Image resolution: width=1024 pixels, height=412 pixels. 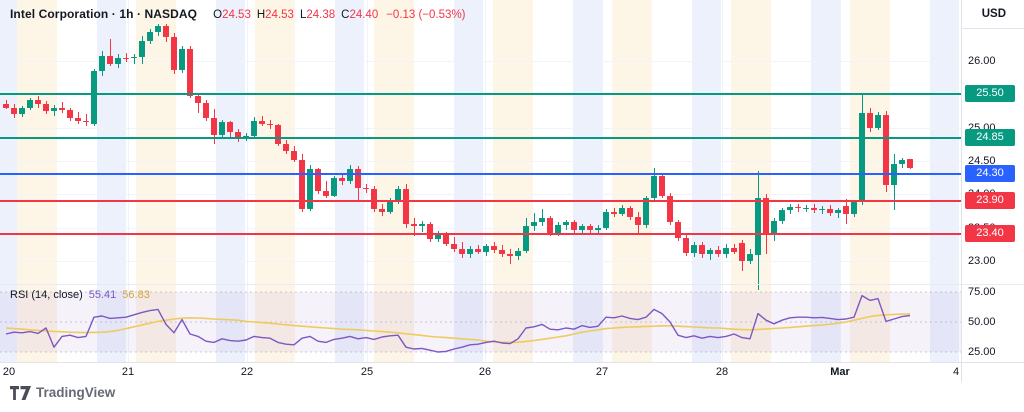 I want to click on pane-separator, so click(x=512, y=284).